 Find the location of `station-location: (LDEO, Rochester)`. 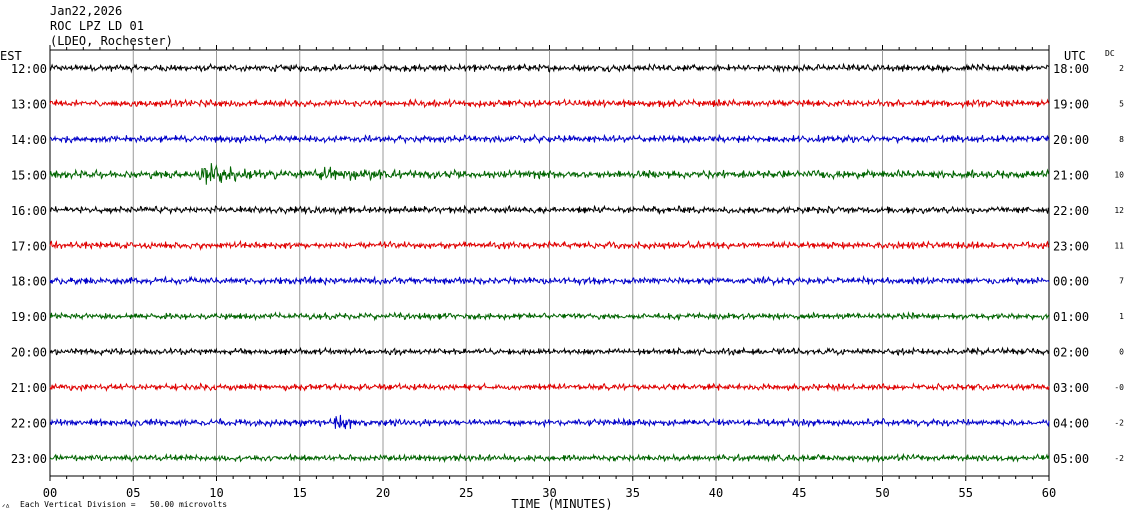

station-location: (LDEO, Rochester) is located at coordinates (111, 41).